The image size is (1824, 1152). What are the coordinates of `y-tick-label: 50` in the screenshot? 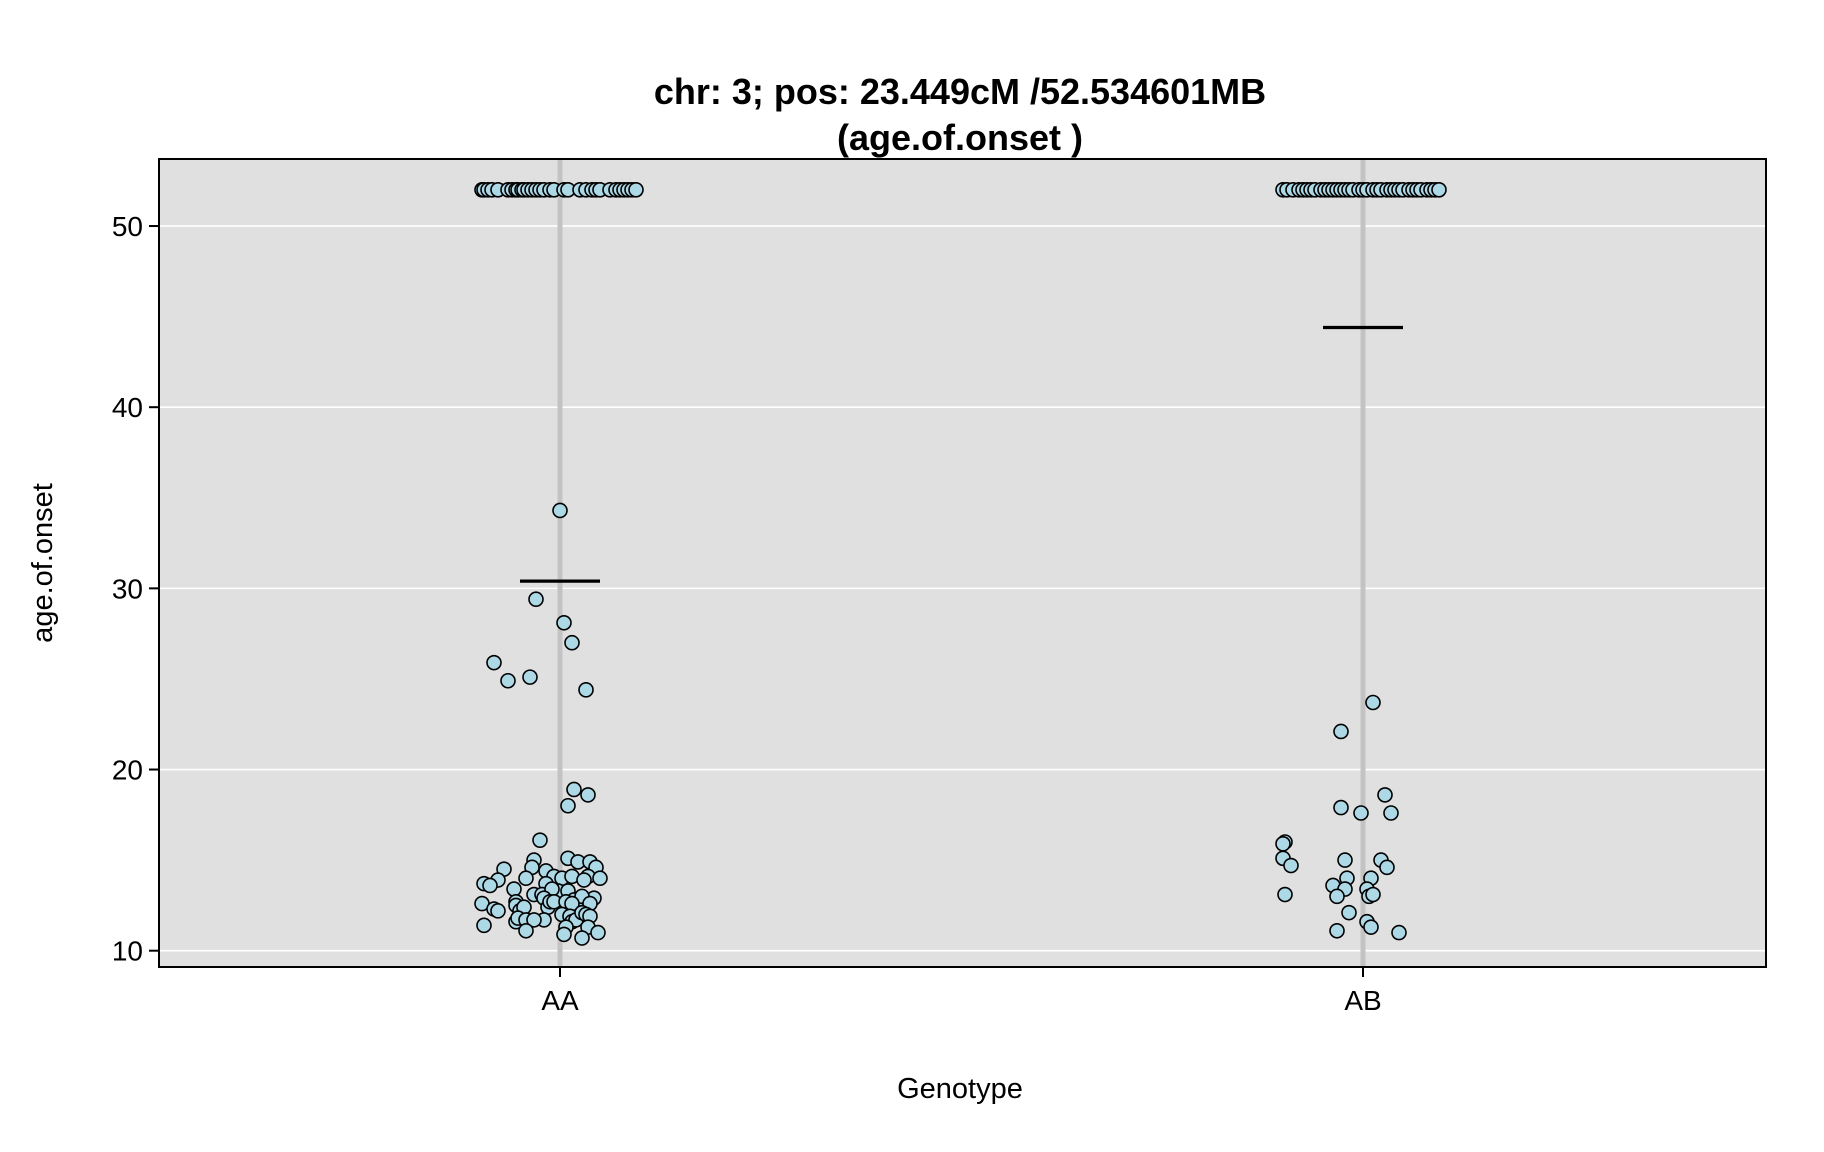 It's located at (127, 226).